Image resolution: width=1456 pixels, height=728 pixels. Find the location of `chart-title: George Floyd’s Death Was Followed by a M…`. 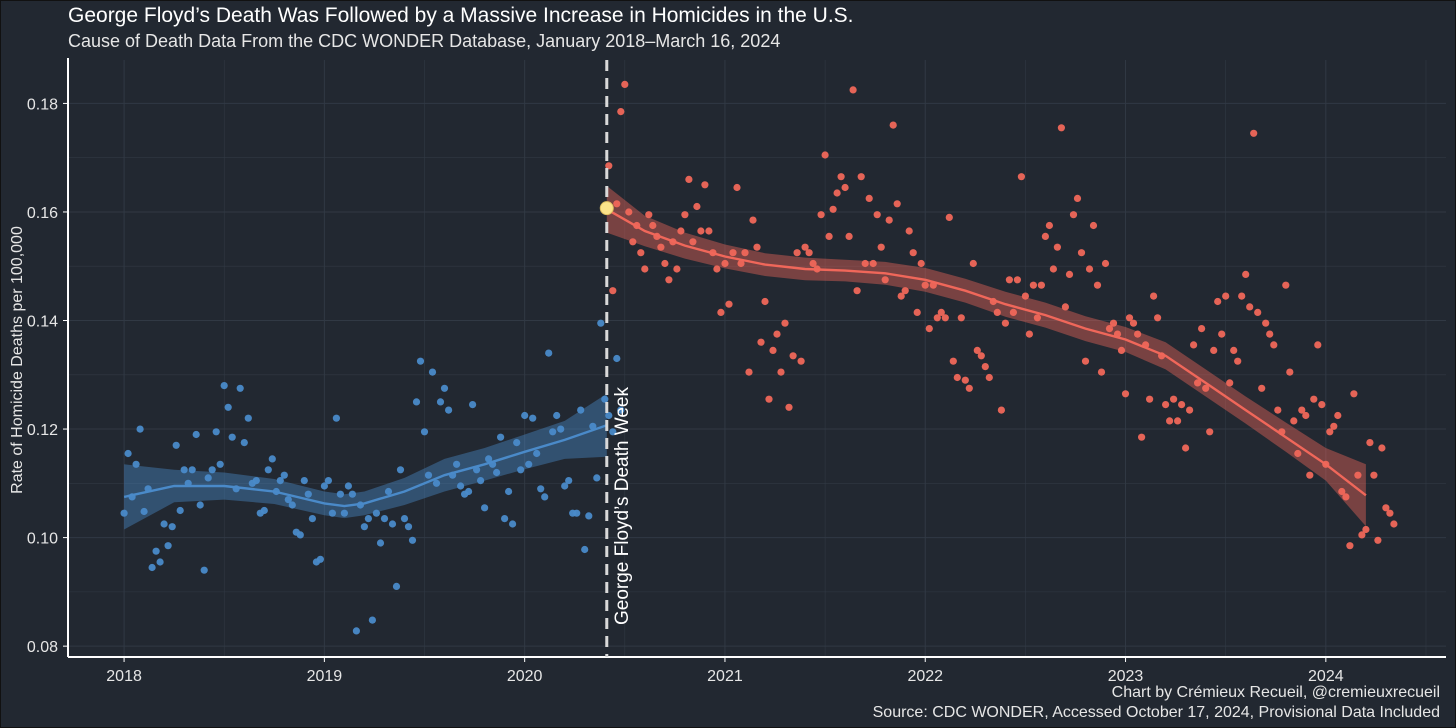

chart-title: George Floyd’s Death Was Followed by a M… is located at coordinates (461, 15).